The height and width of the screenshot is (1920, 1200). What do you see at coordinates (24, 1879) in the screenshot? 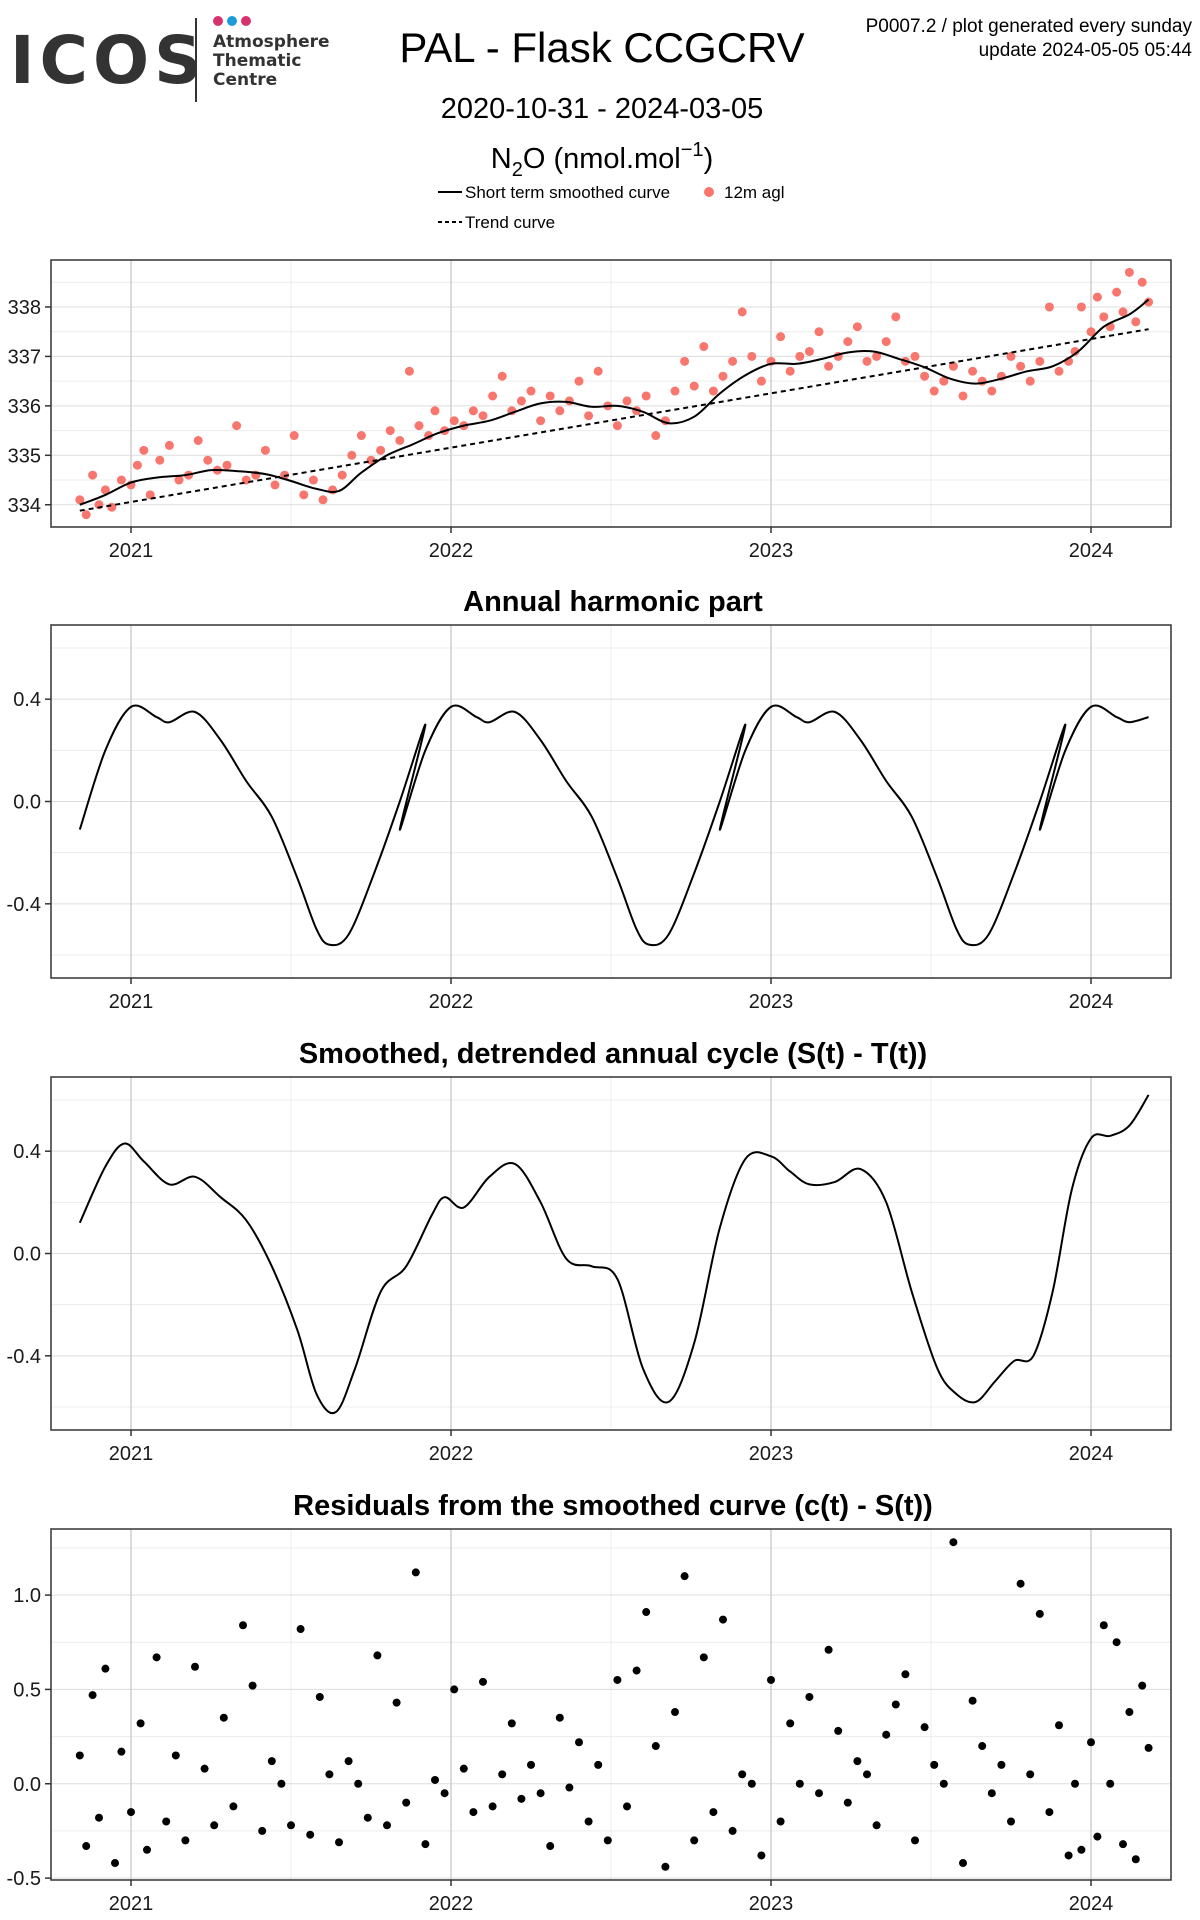
I see `y-tick-label: -0.5` at bounding box center [24, 1879].